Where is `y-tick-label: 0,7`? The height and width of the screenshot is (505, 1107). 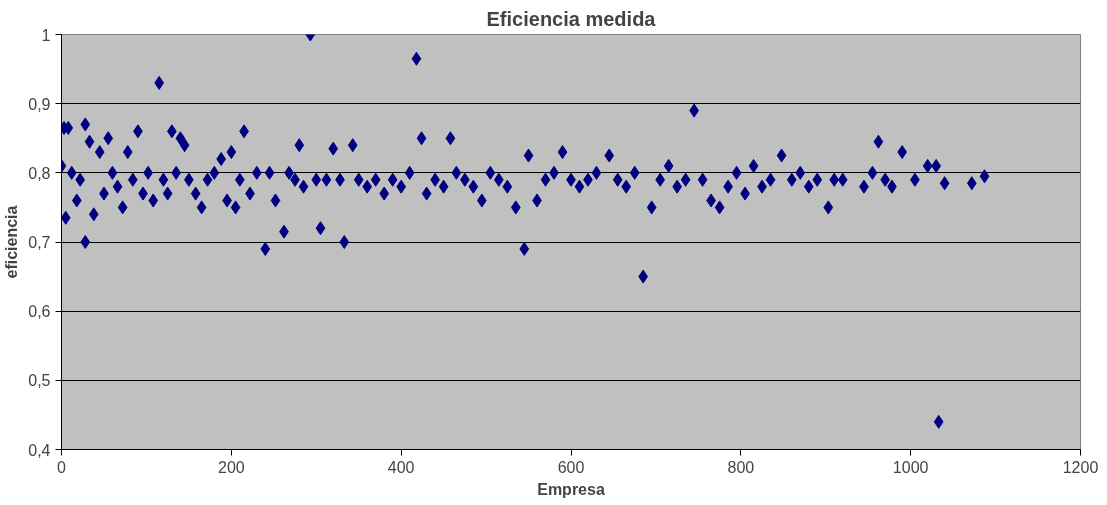
y-tick-label: 0,7 is located at coordinates (39, 242).